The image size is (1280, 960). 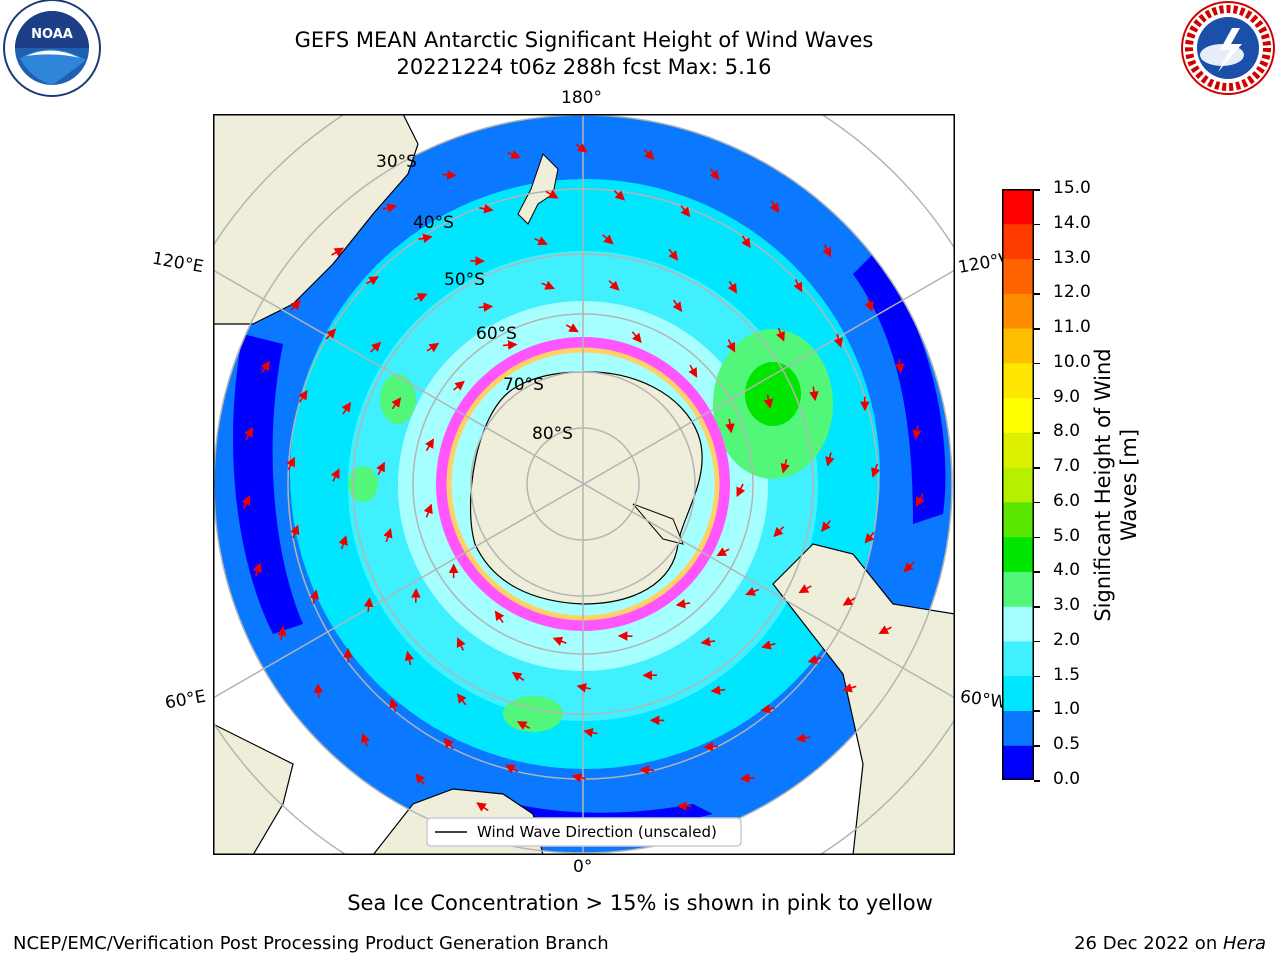 I want to click on colorbar-tick-label: 5.0, so click(x=1067, y=535).